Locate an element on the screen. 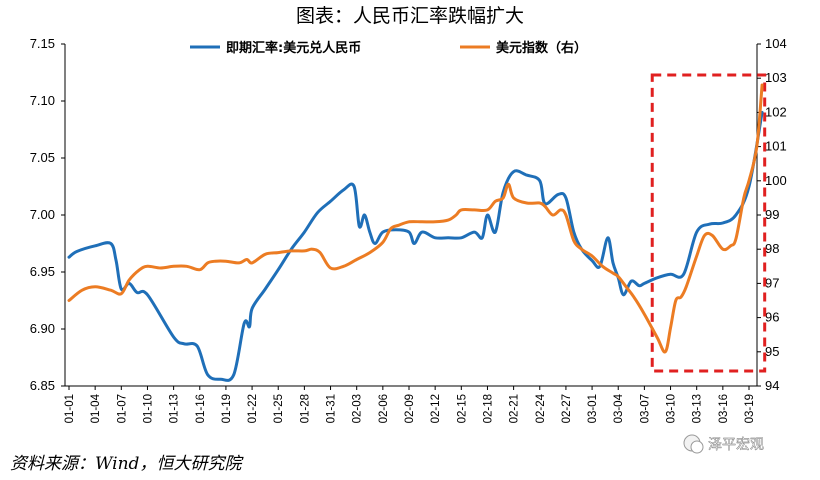  y-right-tick-label: 100 is located at coordinates (776, 180).